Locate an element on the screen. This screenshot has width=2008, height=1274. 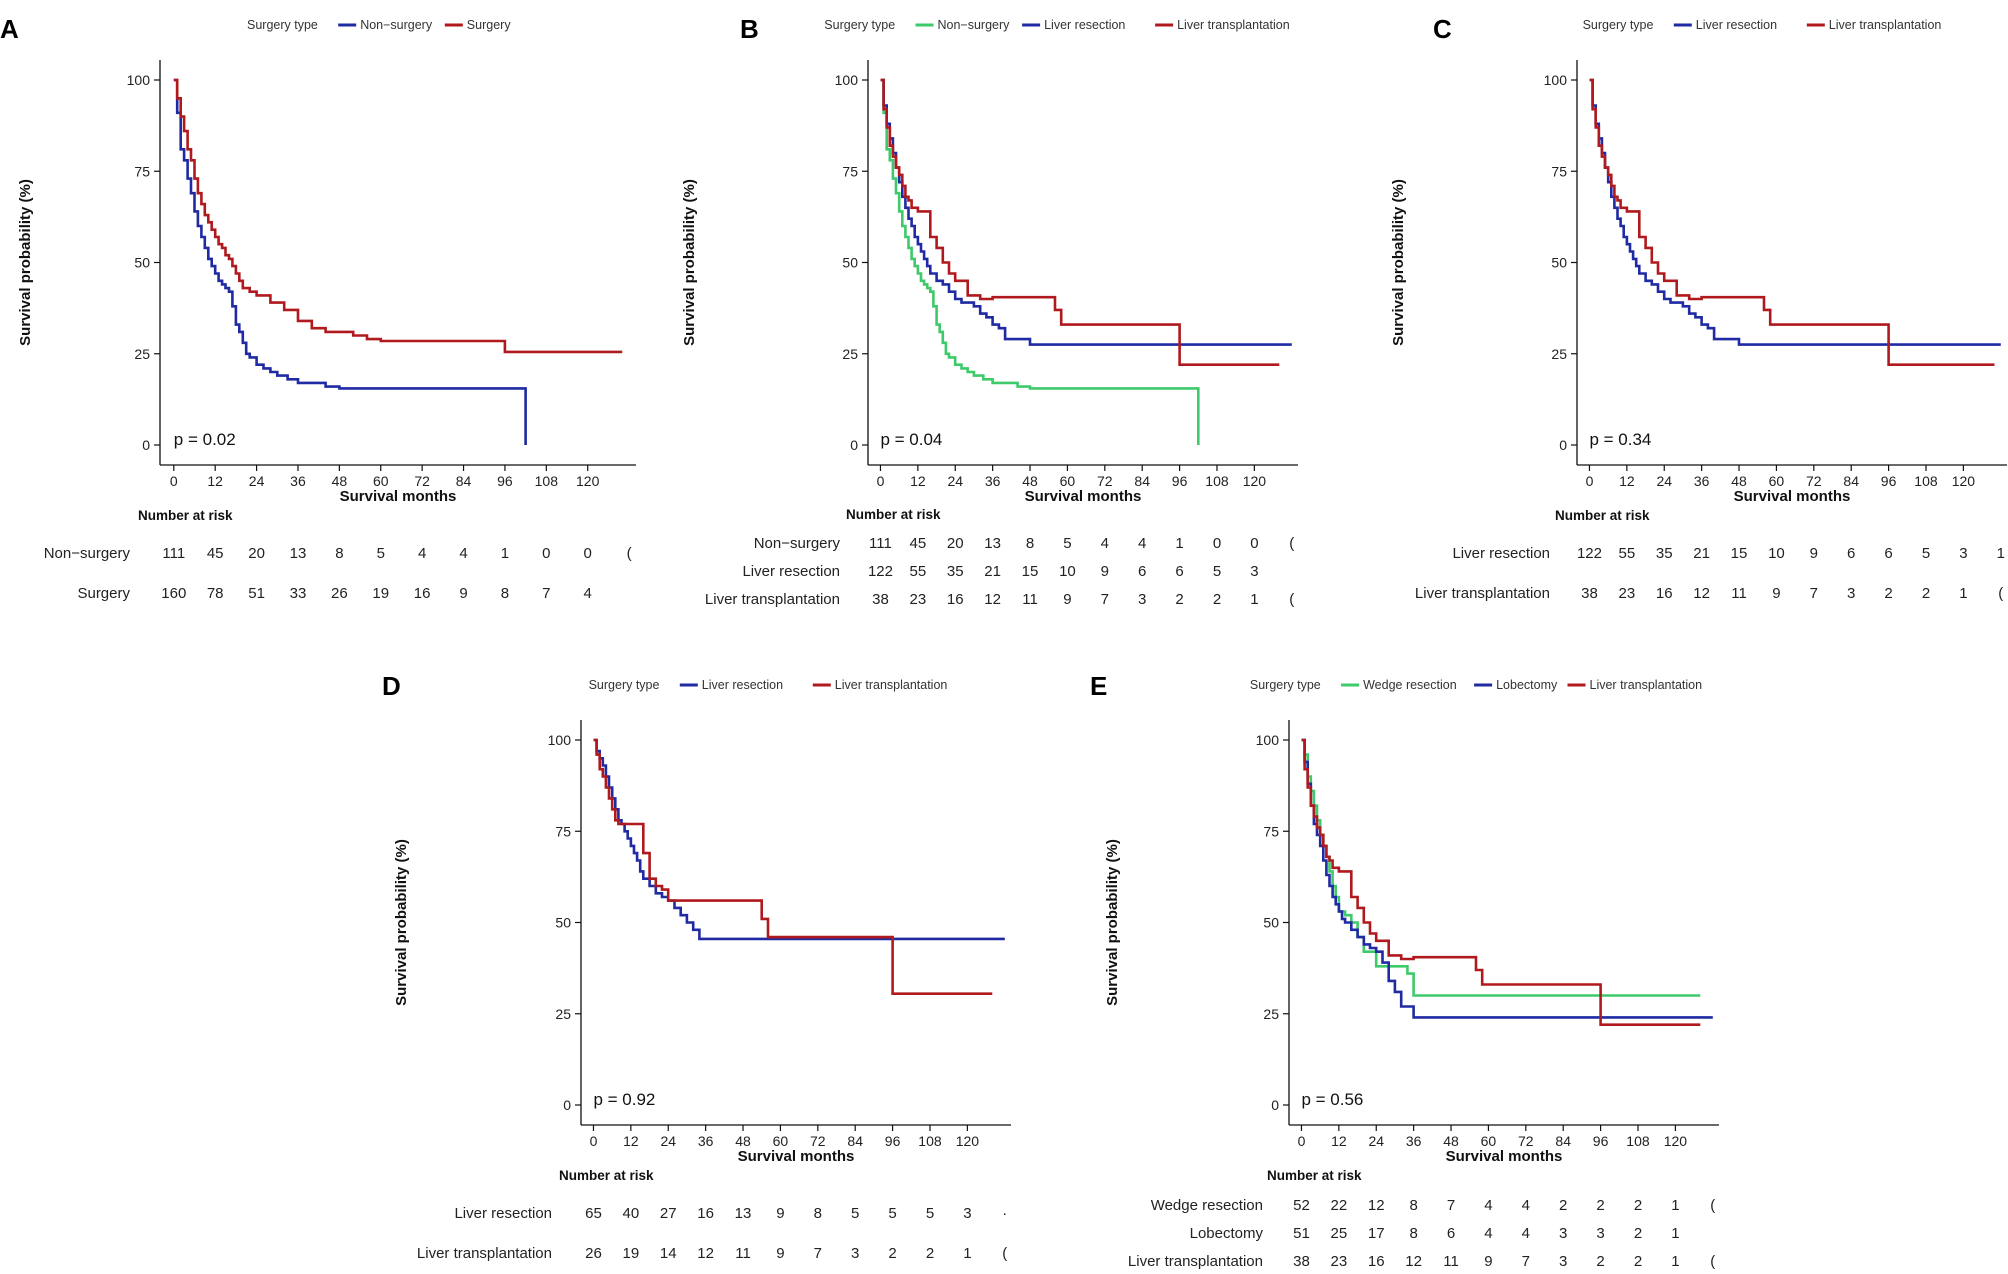
risk-value: 19 is located at coordinates (380, 593).